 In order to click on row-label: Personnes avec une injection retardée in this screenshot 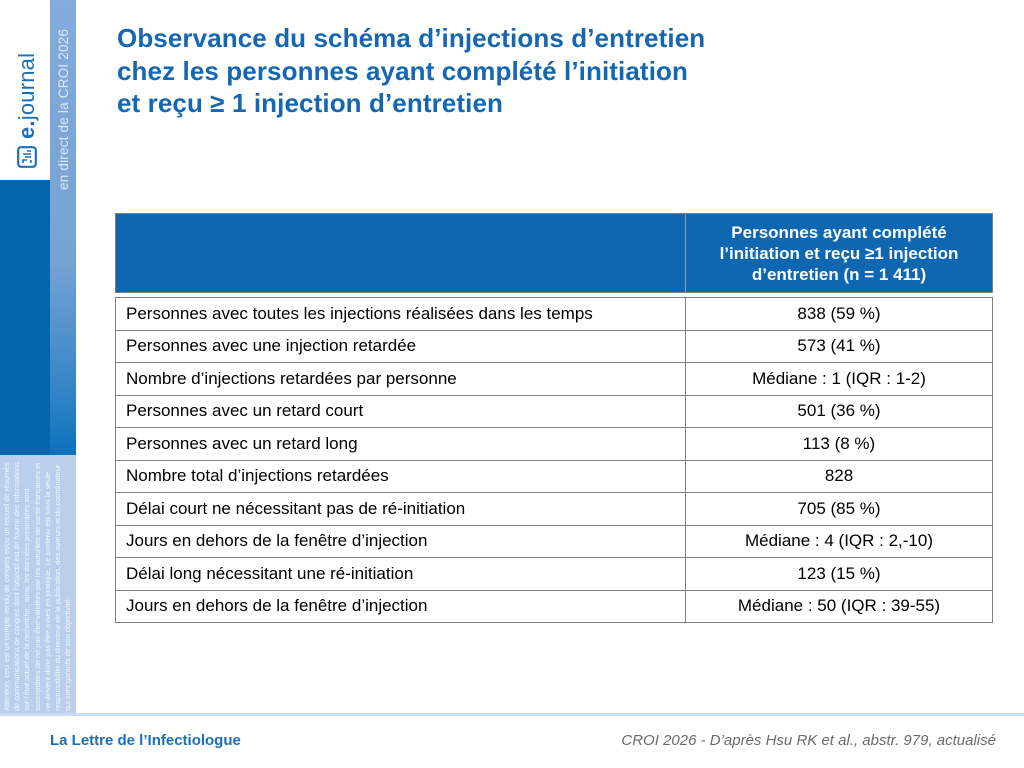, I will do `click(400, 346)`.